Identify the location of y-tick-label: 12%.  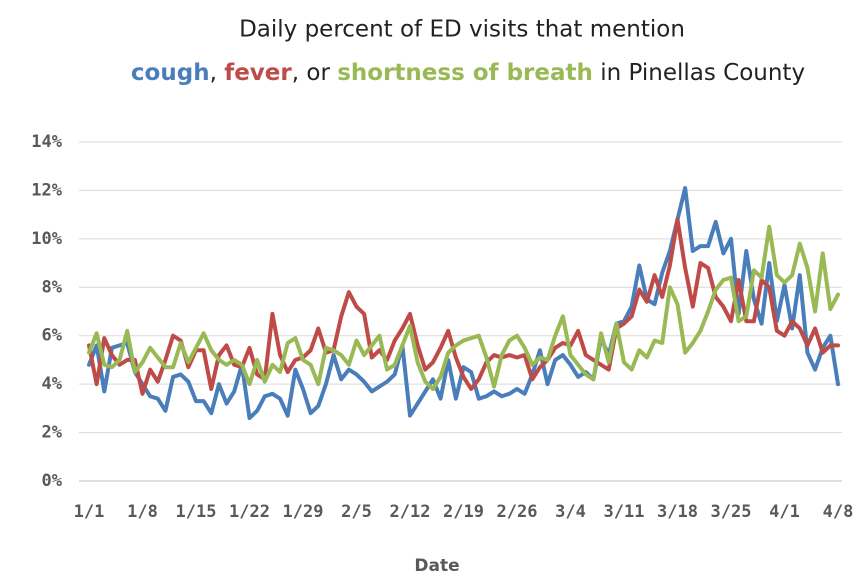
(46, 190).